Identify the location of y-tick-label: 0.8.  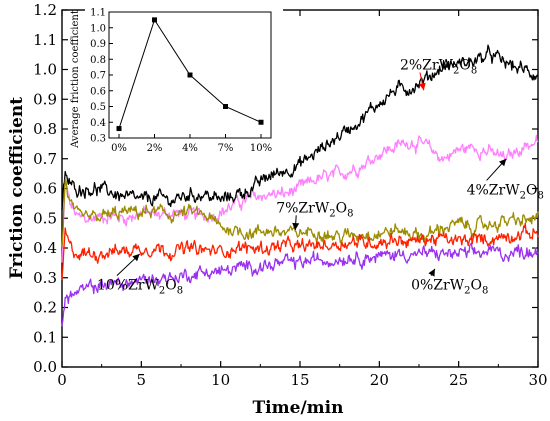
(45, 129).